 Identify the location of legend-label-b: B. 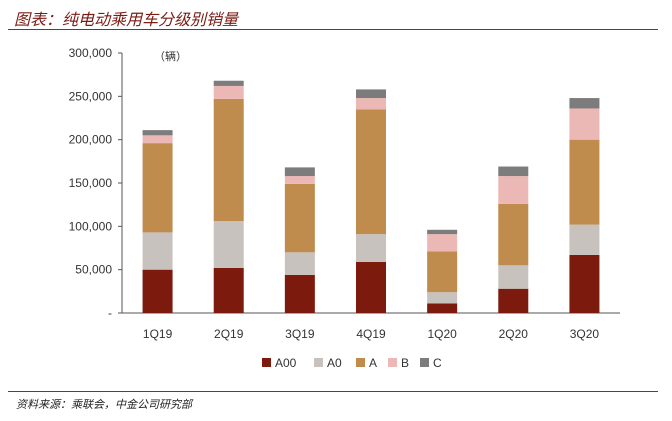
(405, 363).